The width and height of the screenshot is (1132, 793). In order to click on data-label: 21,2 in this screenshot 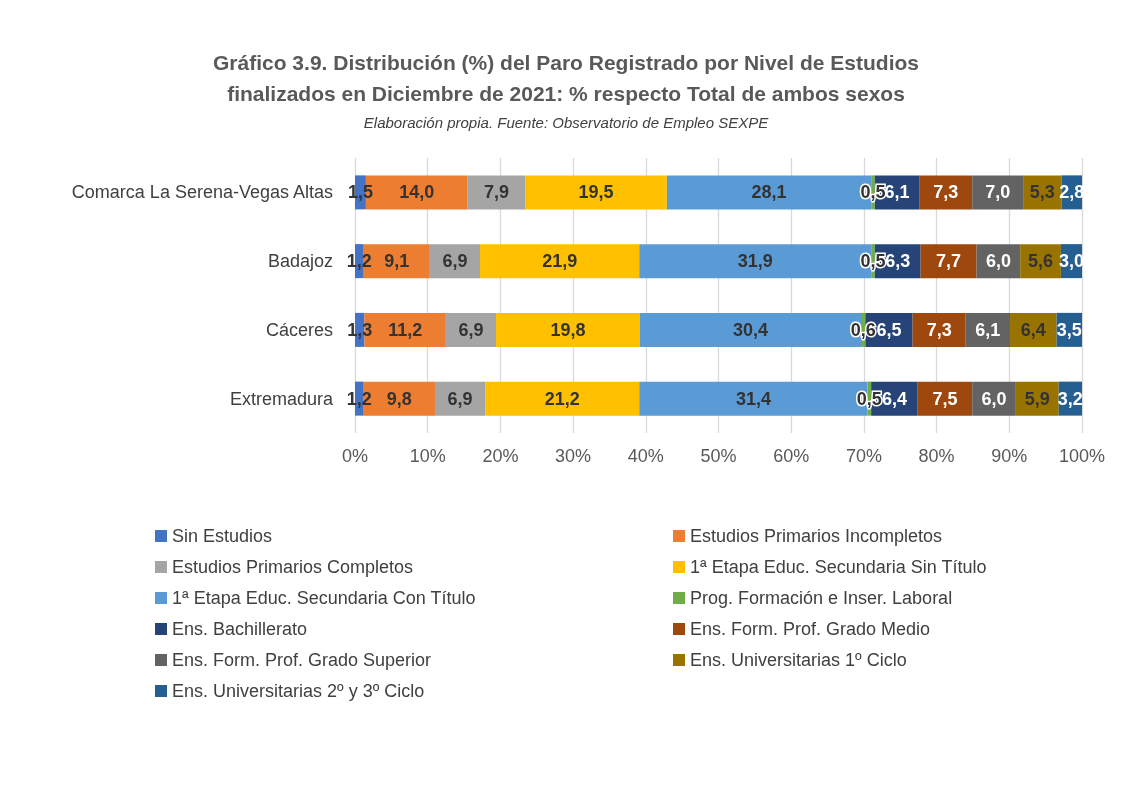, I will do `click(562, 398)`.